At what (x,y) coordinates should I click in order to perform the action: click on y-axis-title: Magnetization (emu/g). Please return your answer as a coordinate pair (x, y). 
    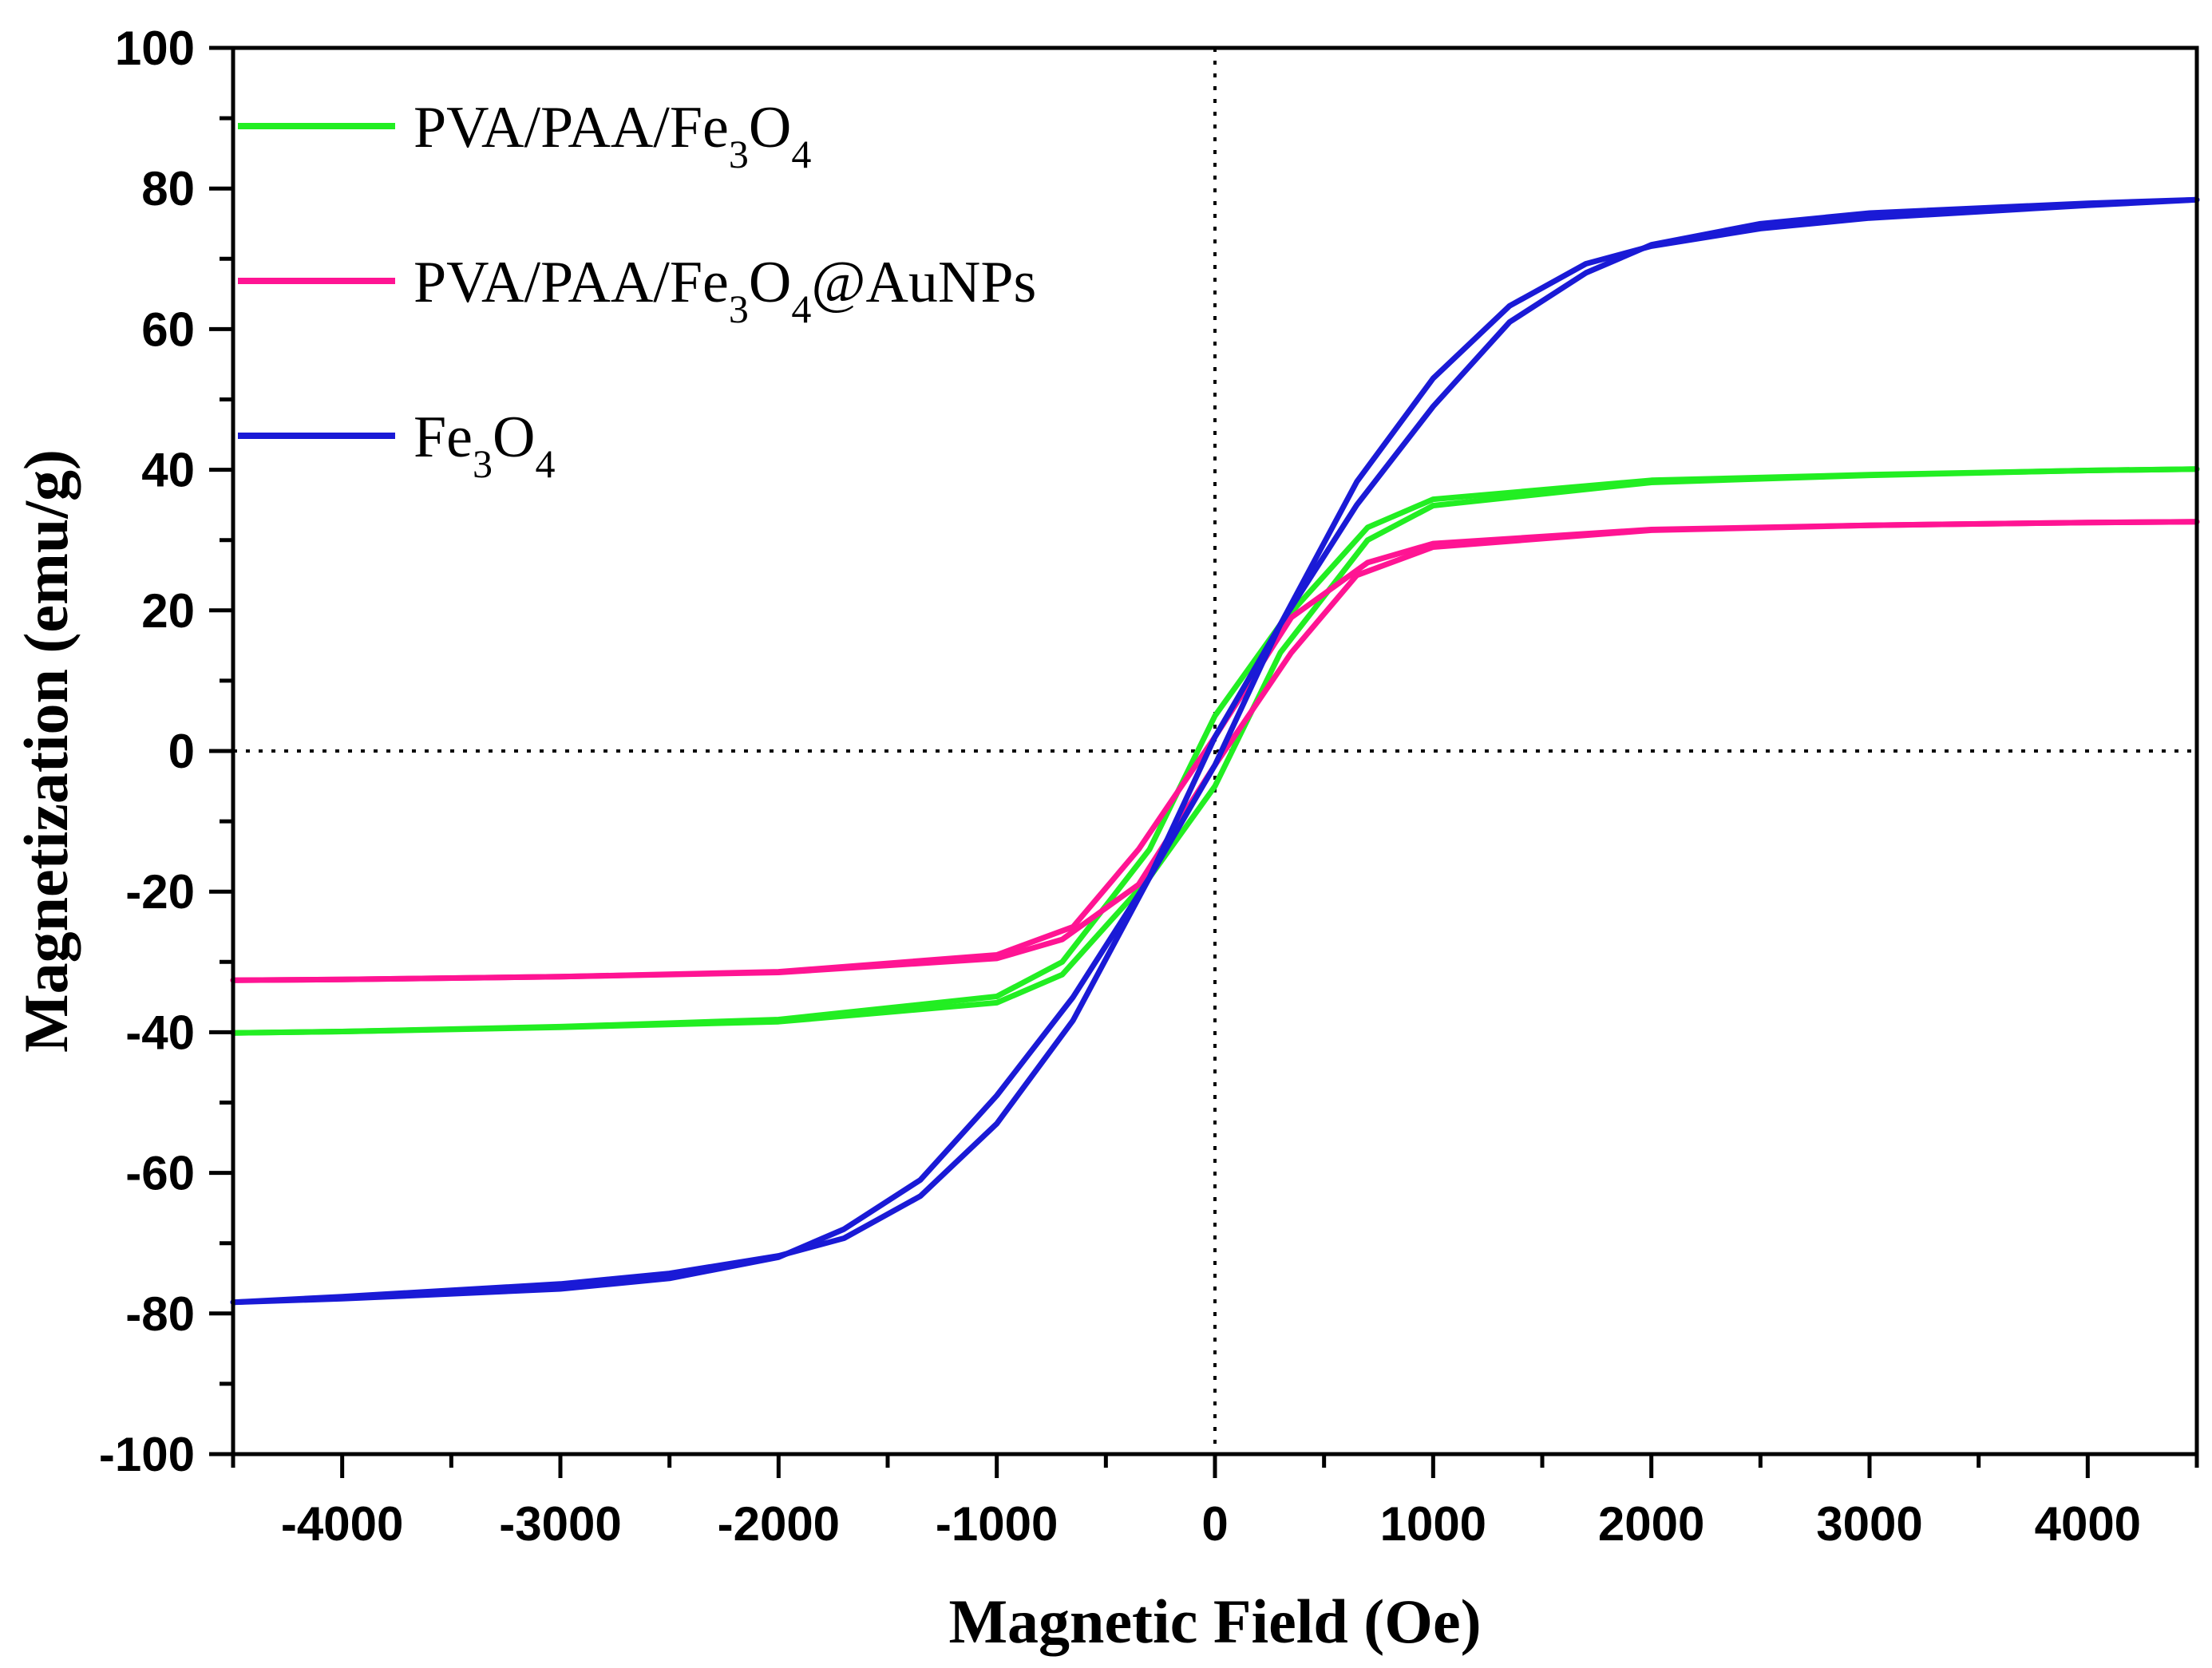
    Looking at the image, I should click on (46, 751).